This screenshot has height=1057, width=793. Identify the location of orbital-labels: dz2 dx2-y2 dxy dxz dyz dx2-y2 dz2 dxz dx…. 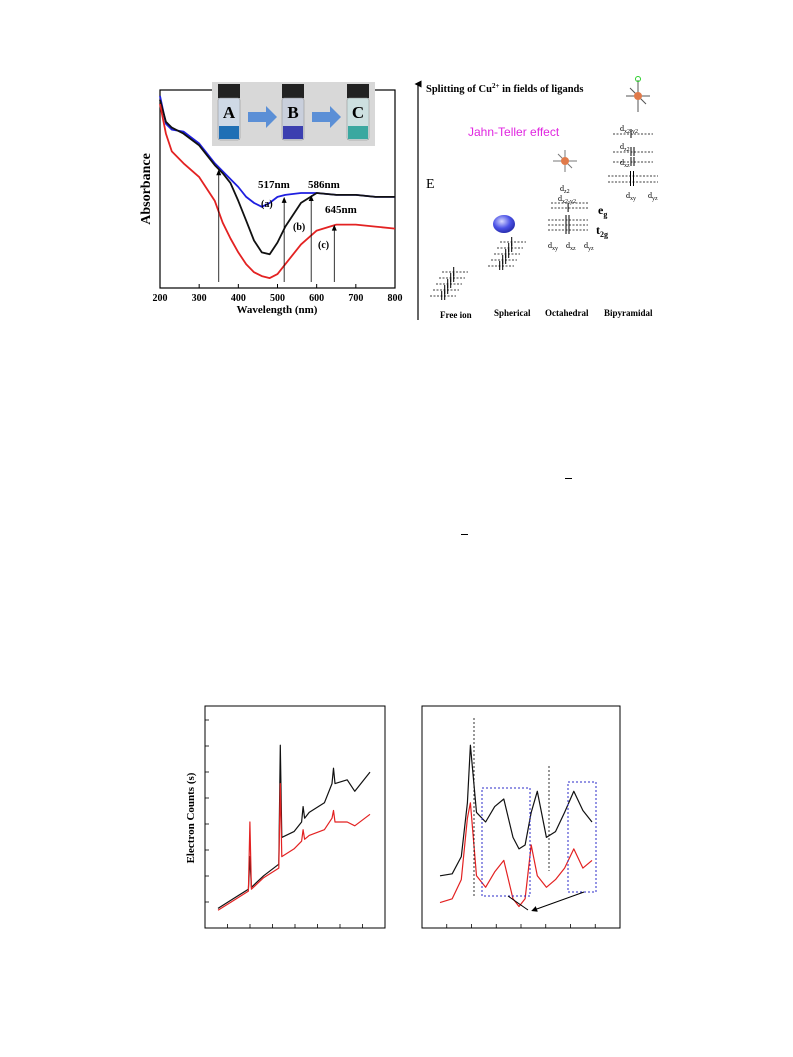
(603, 188).